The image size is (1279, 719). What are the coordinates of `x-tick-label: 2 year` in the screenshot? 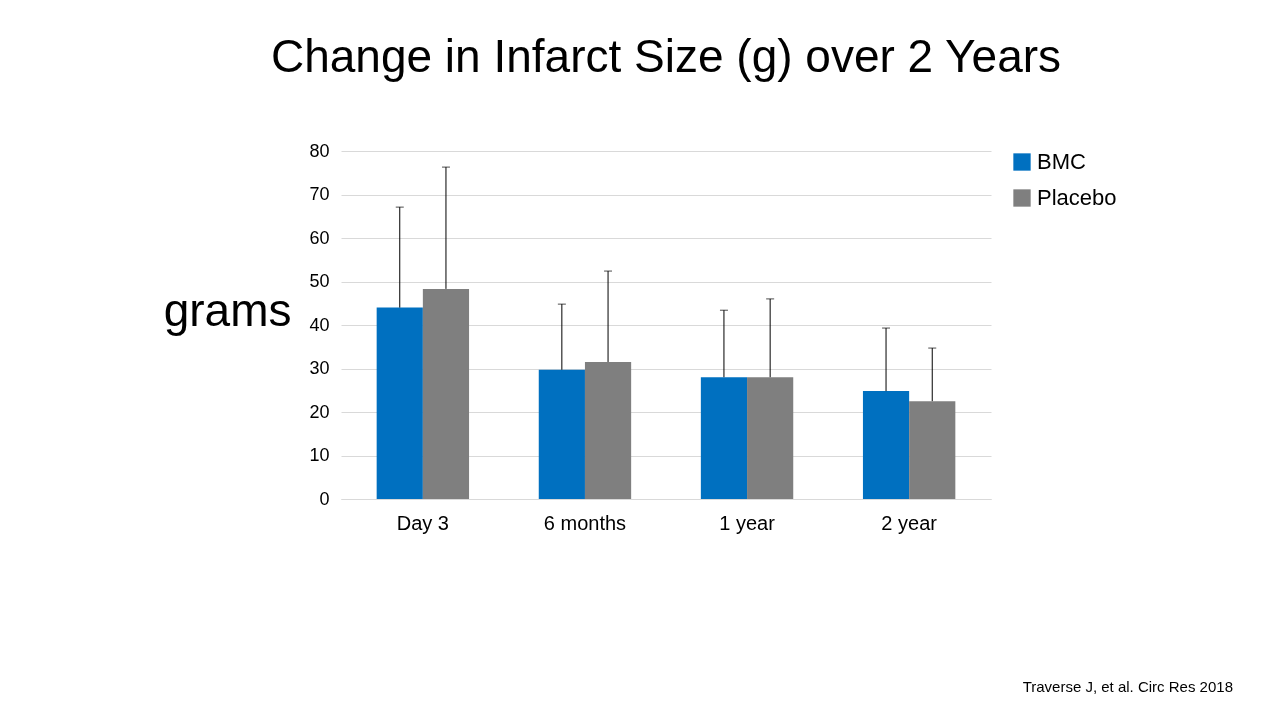 It's located at (908, 522).